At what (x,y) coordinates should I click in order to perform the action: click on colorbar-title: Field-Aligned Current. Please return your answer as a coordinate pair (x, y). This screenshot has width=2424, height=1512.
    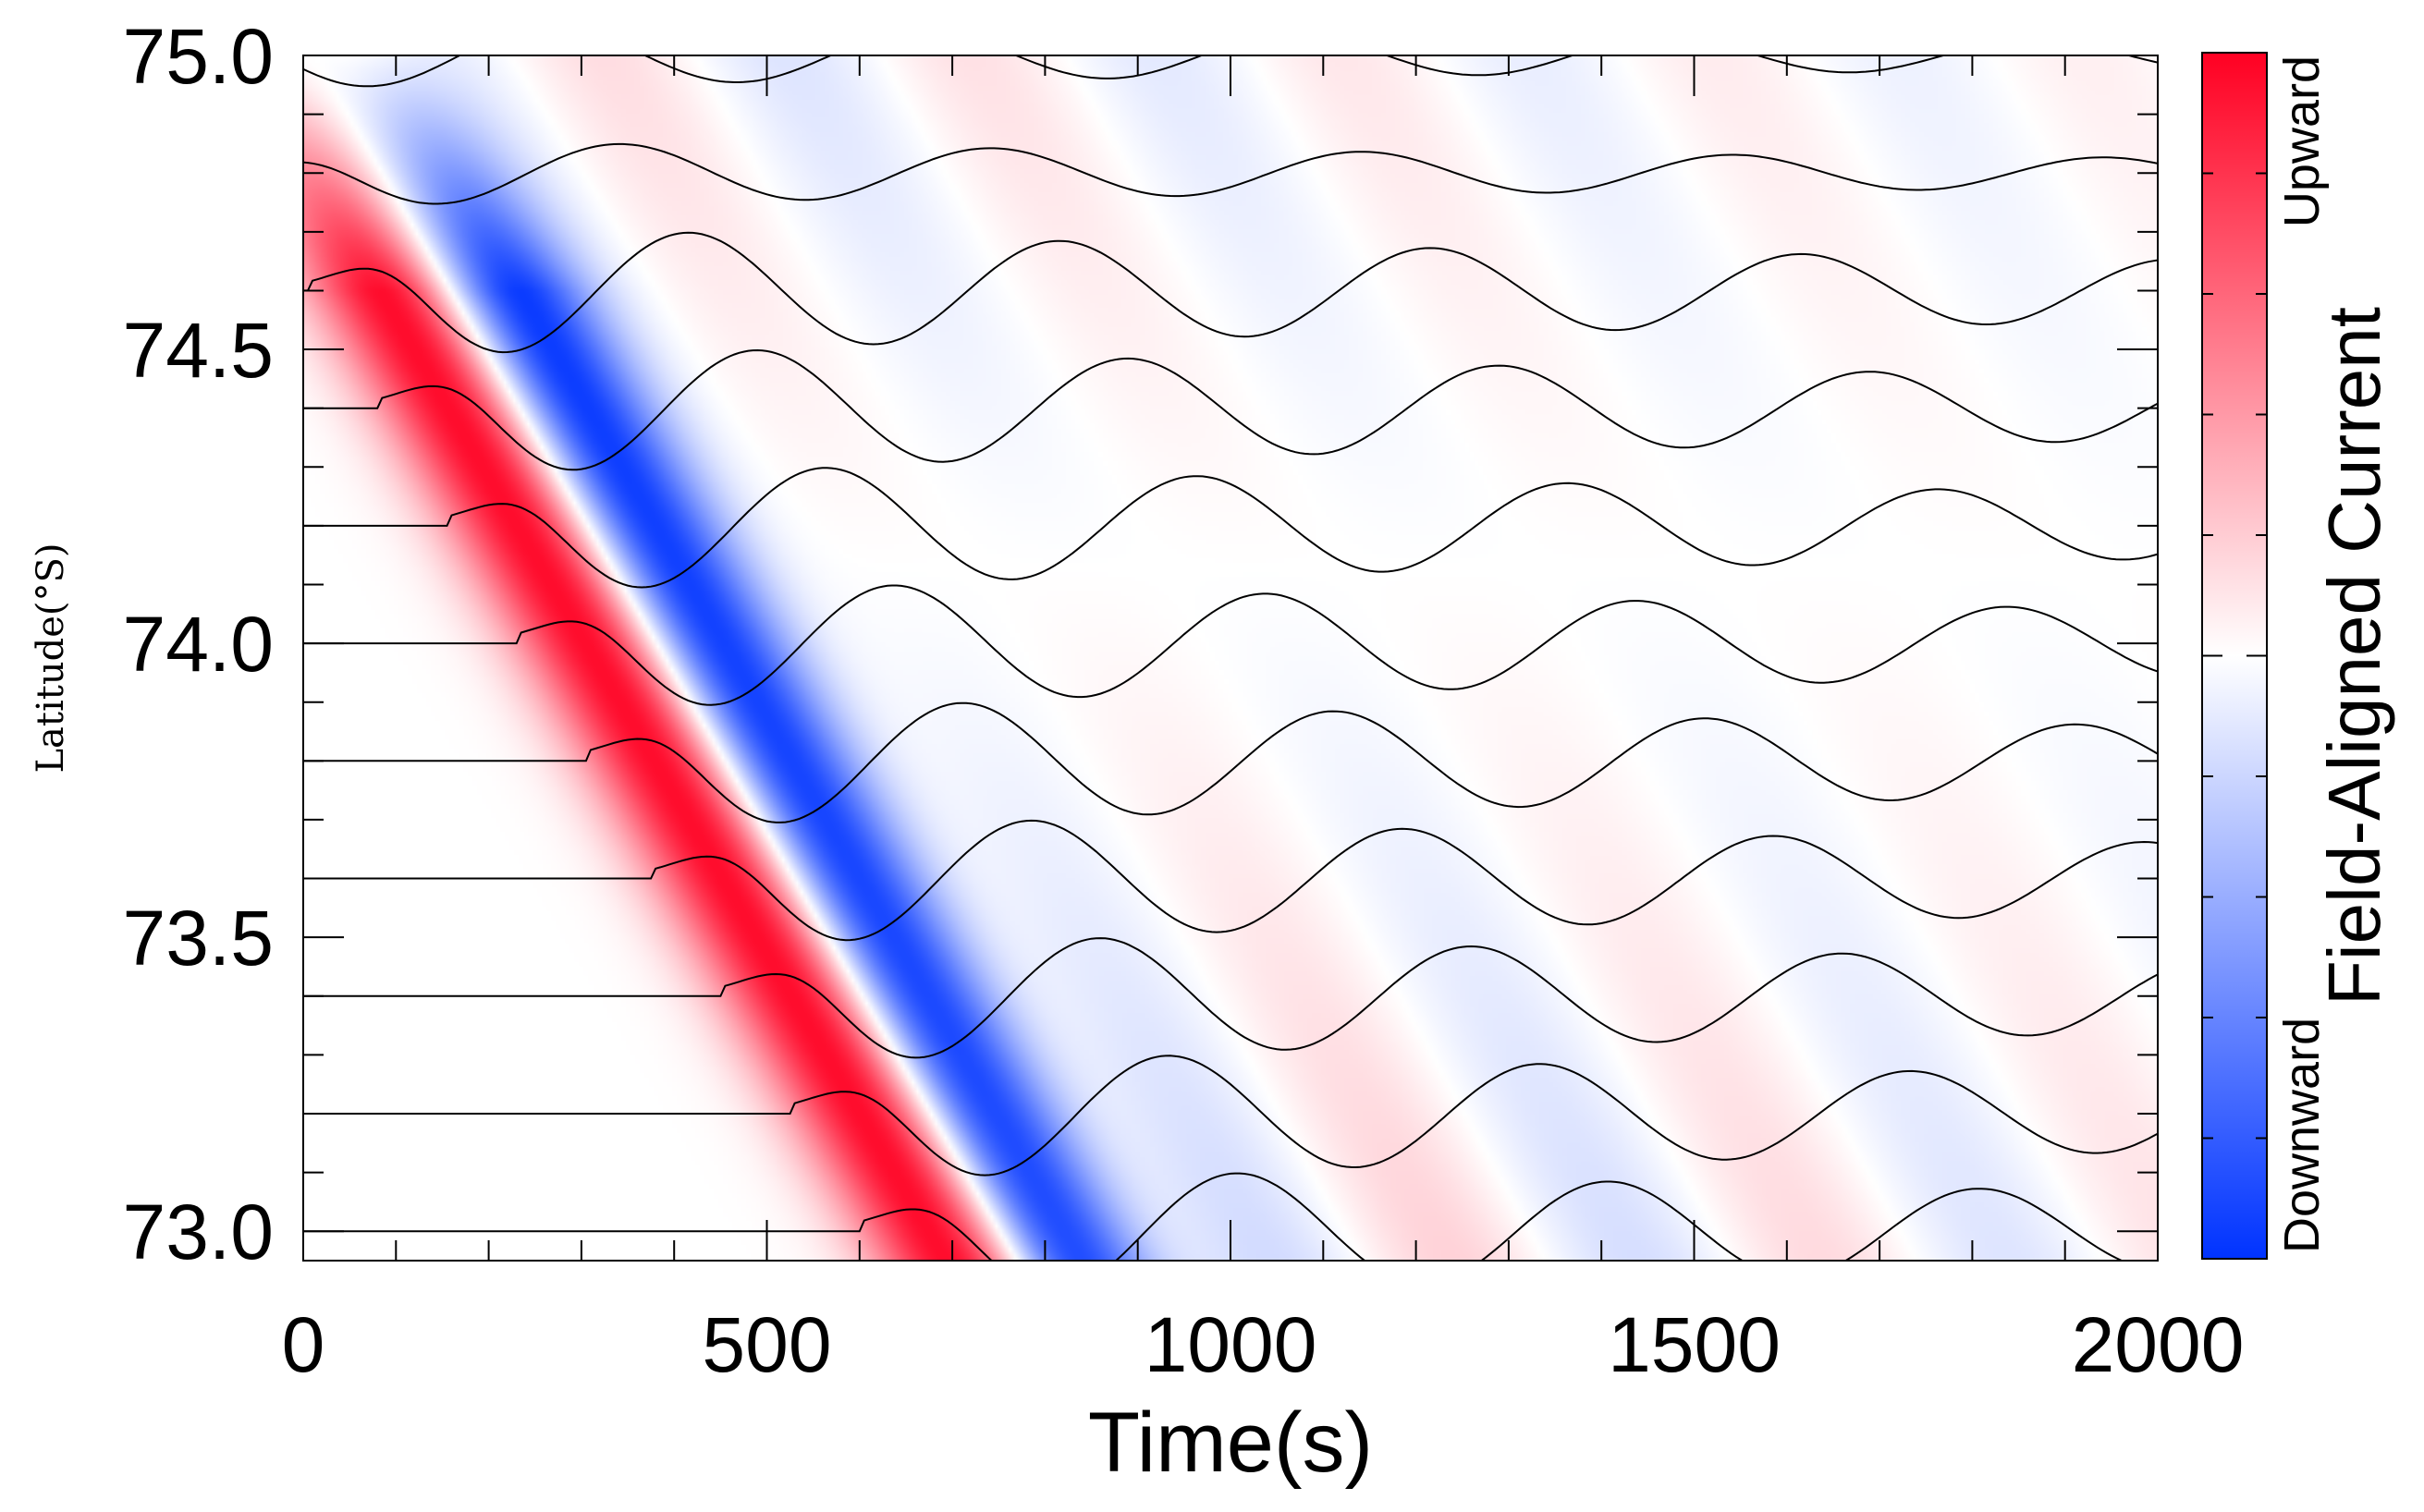
    Looking at the image, I should click on (2354, 657).